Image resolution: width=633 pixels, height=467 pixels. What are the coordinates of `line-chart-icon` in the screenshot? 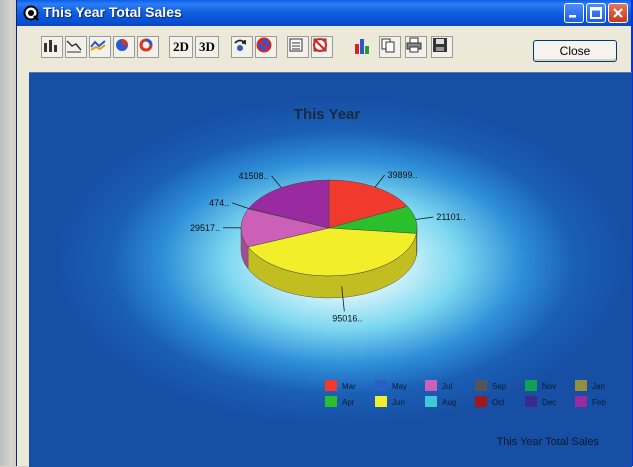 It's located at (74, 45).